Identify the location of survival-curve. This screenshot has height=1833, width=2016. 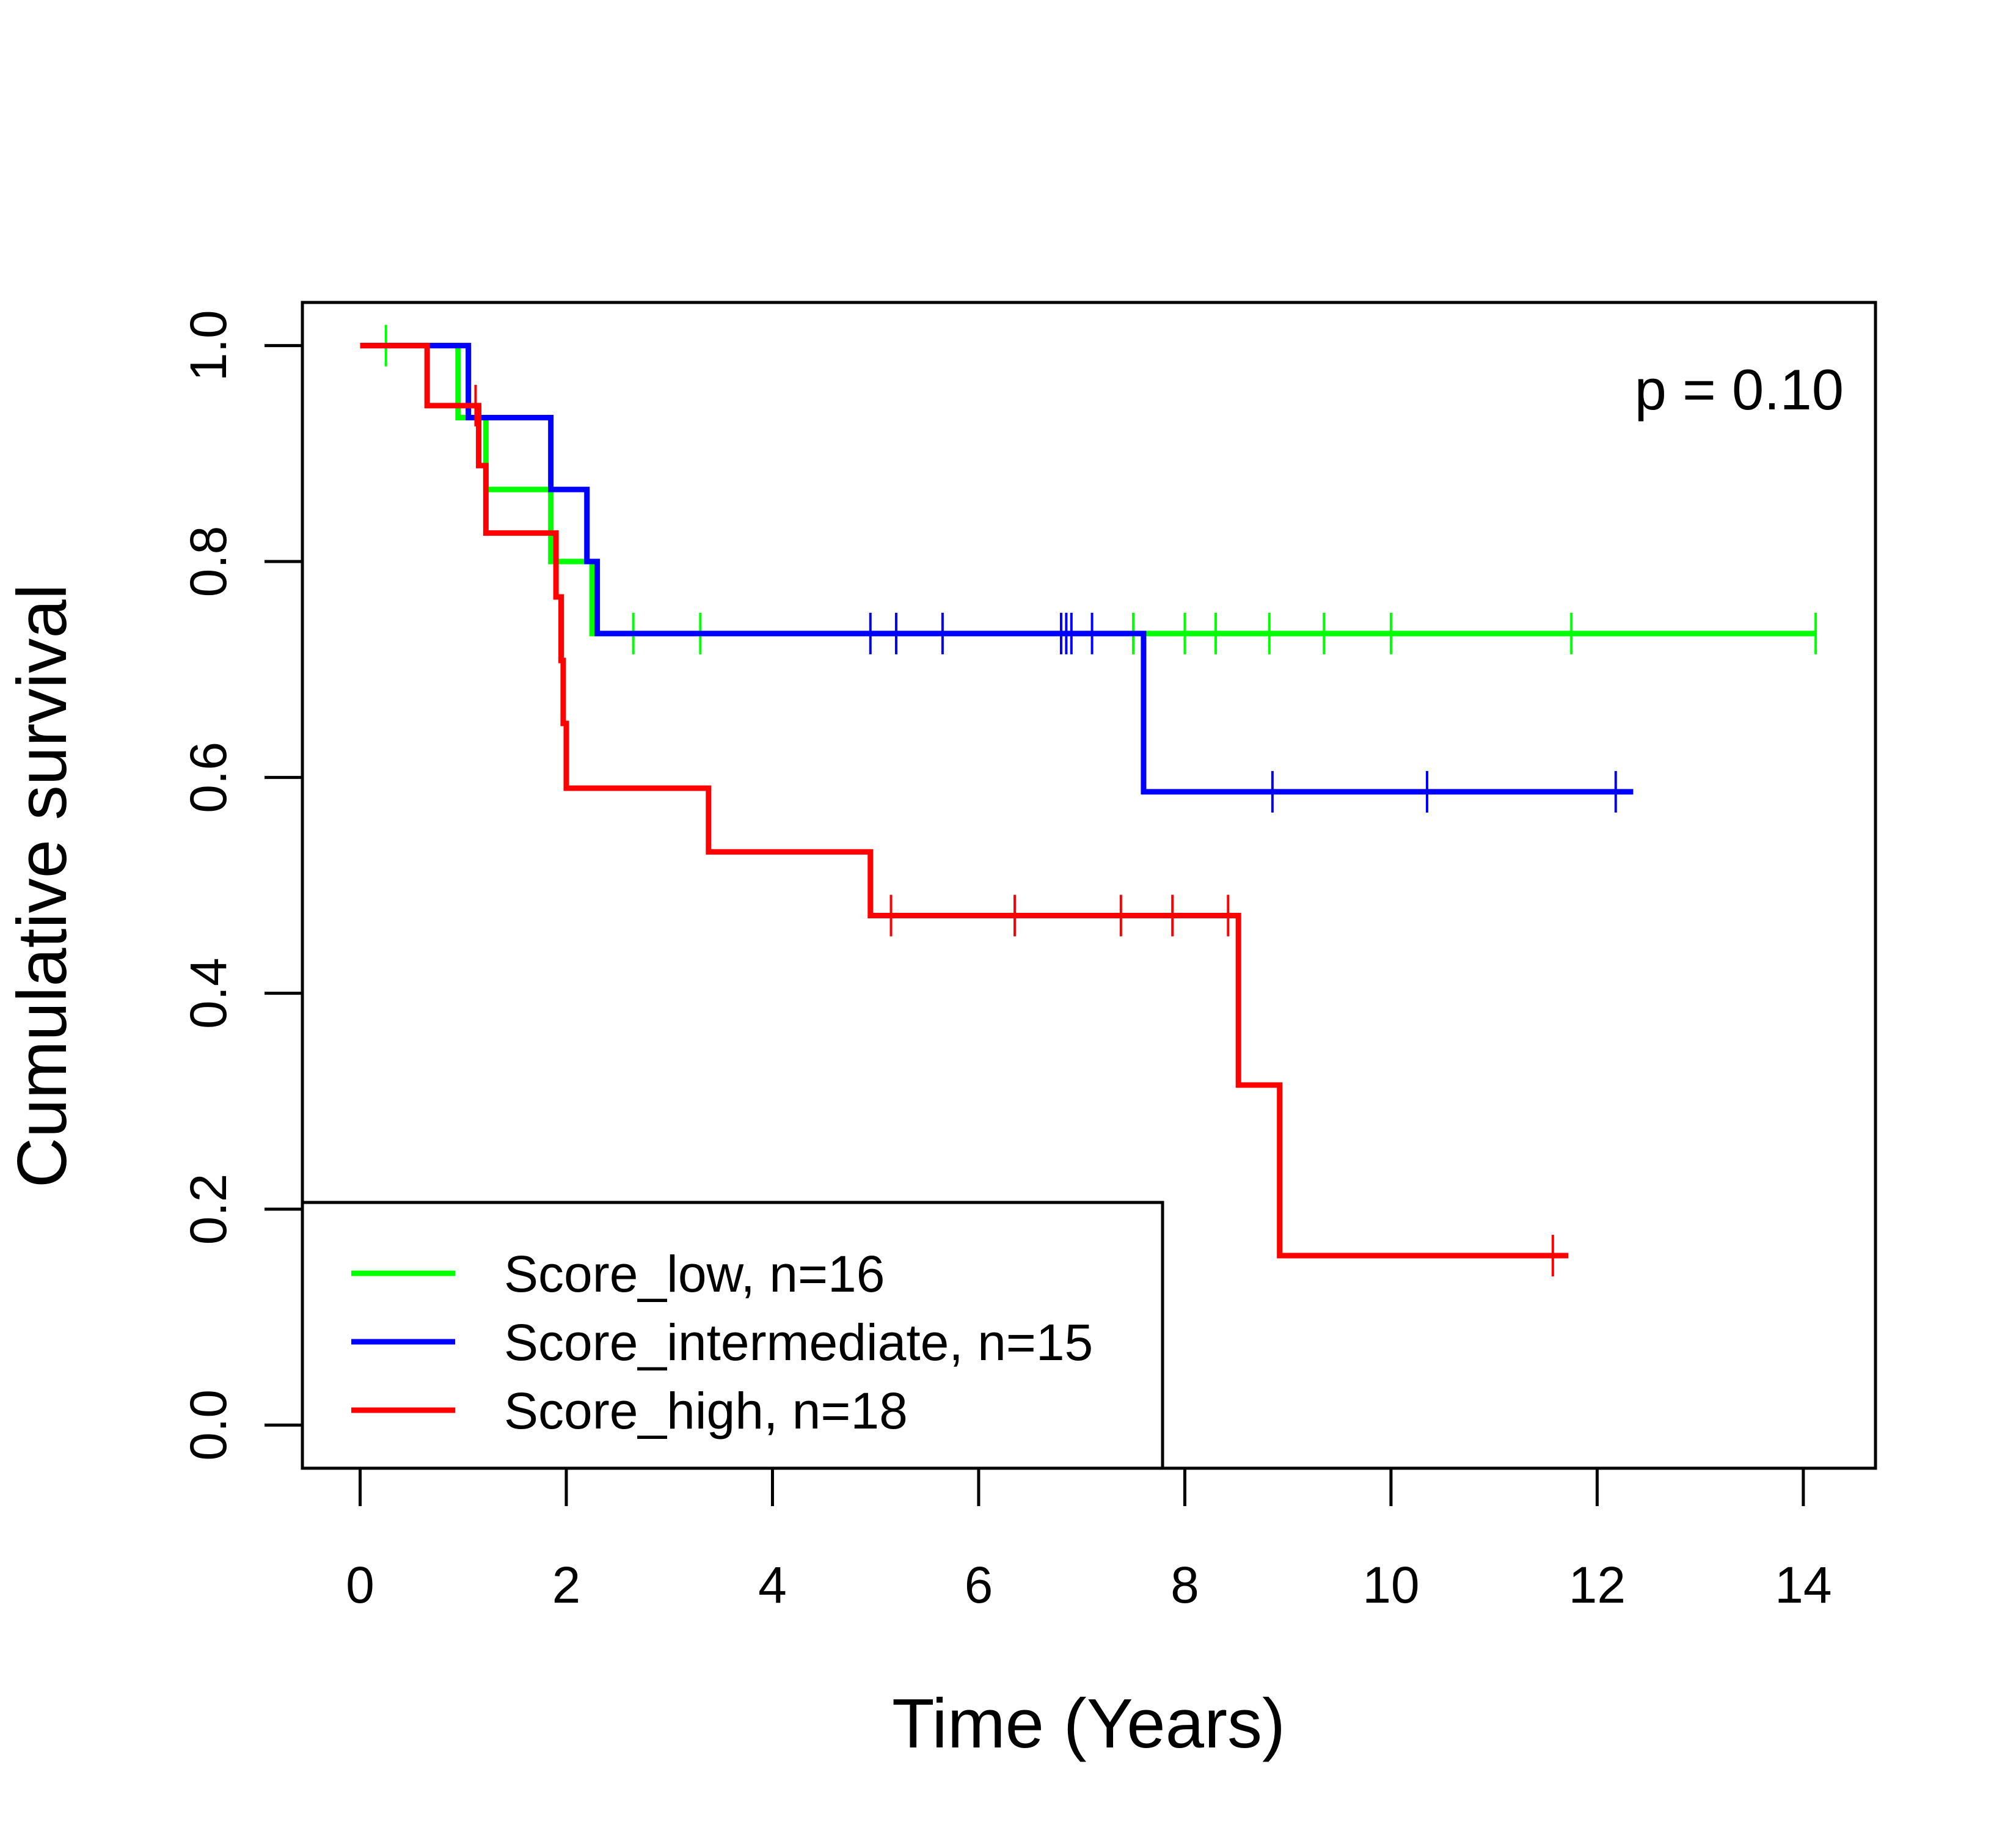
(1088, 490).